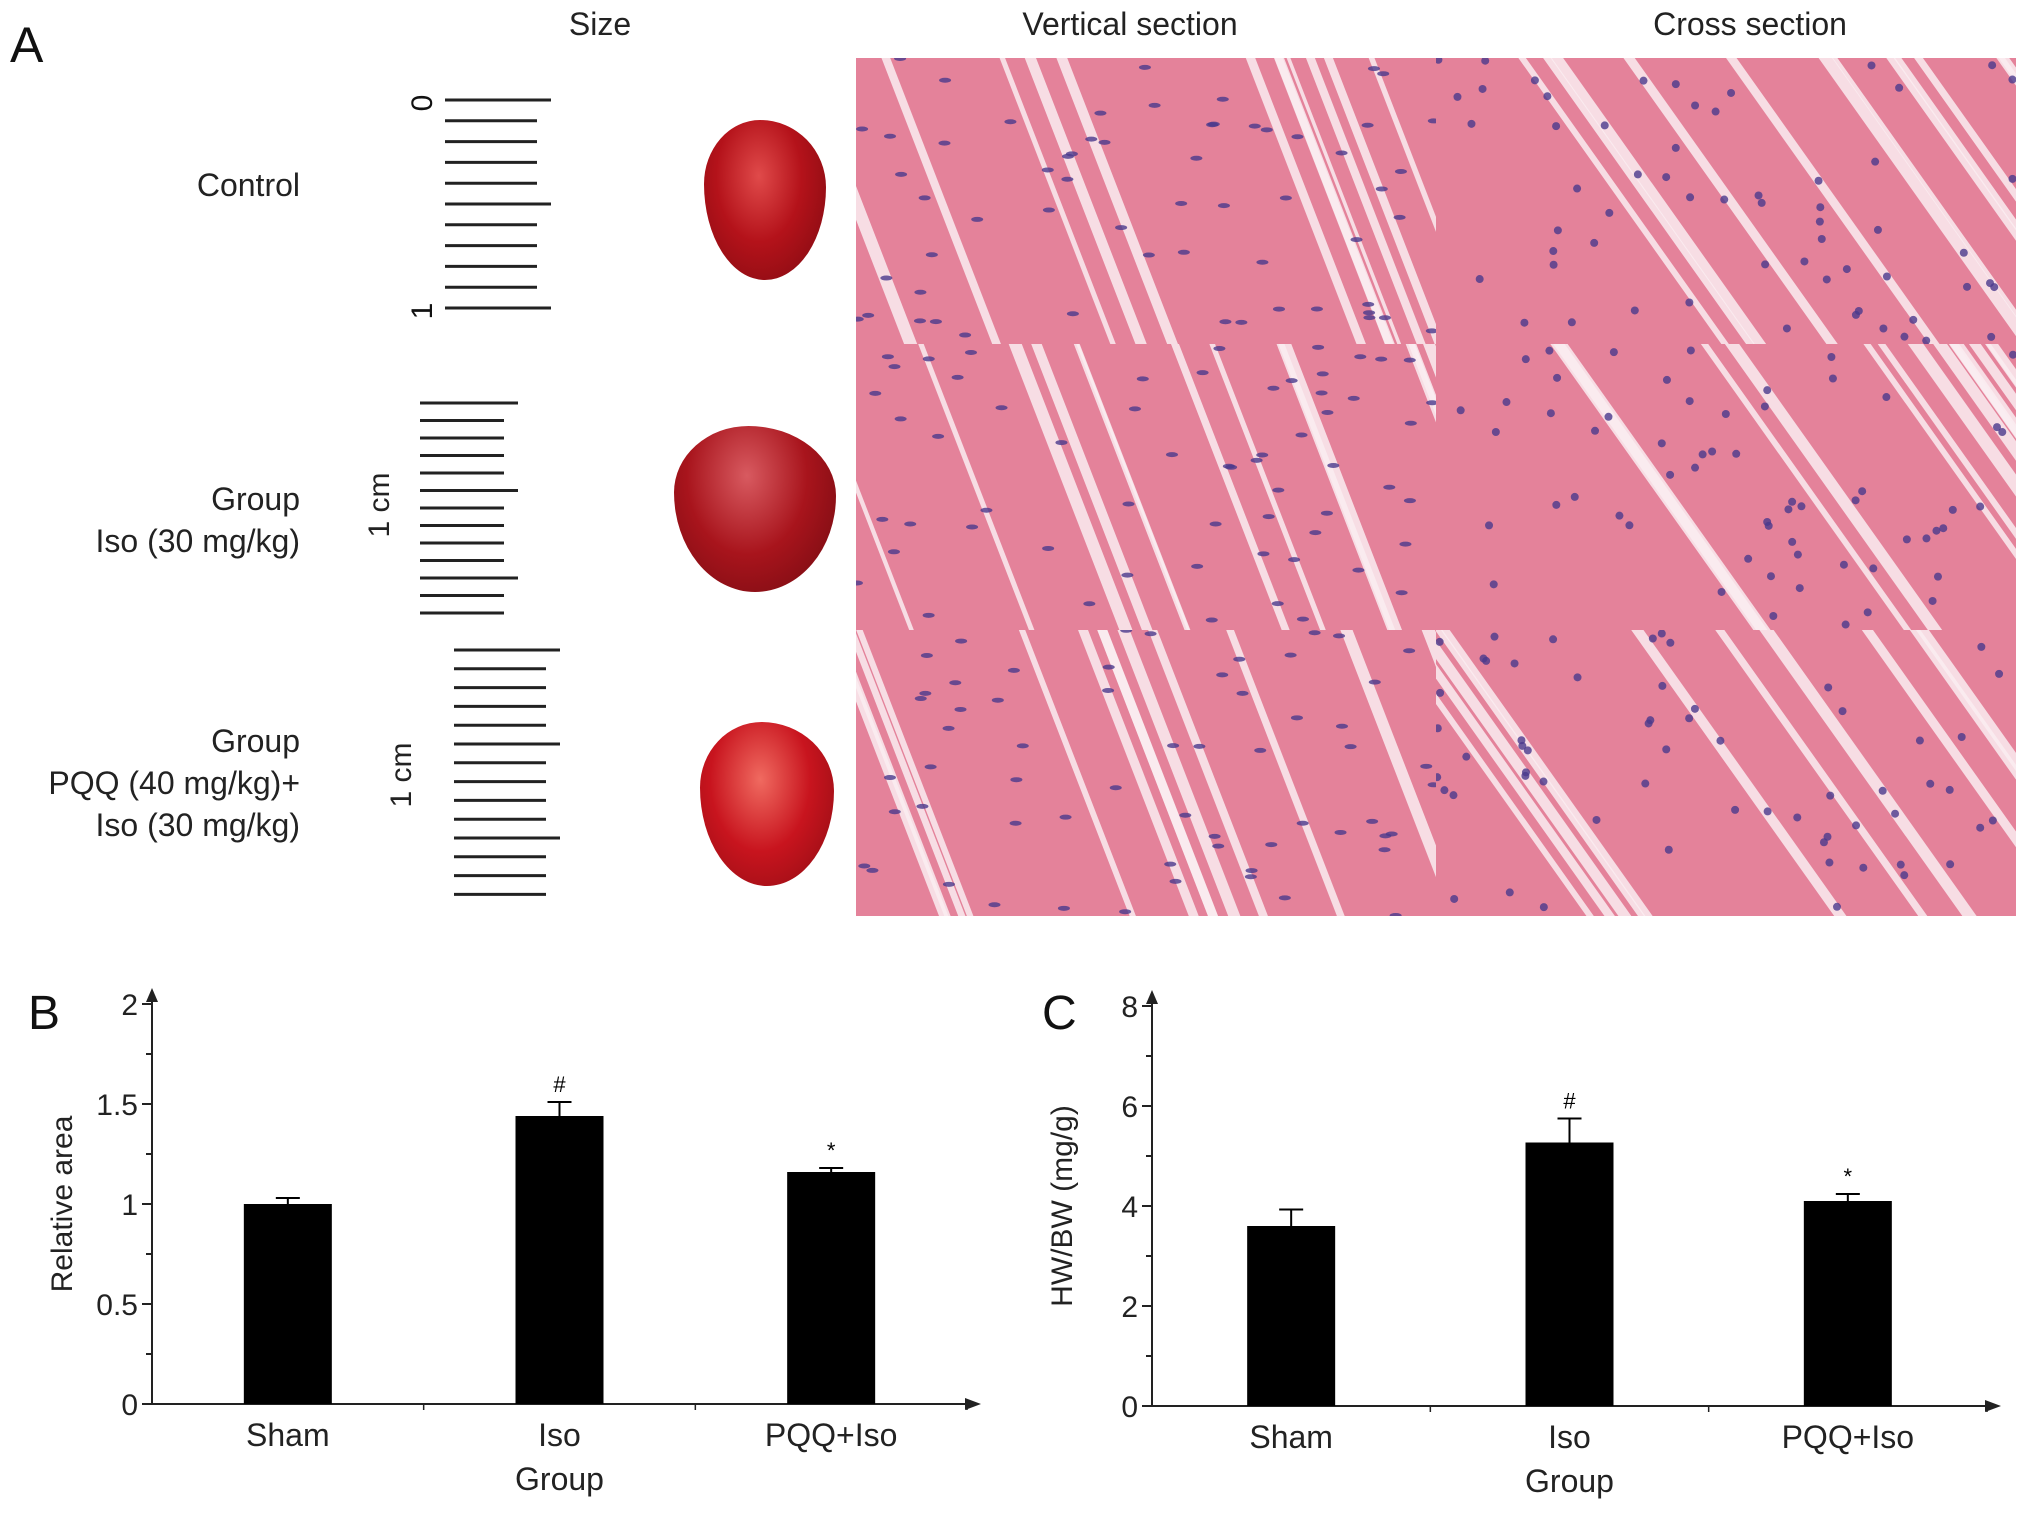 This screenshot has width=2032, height=1514. Describe the element at coordinates (248, 185) in the screenshot. I see `row-label-control: Control` at that location.